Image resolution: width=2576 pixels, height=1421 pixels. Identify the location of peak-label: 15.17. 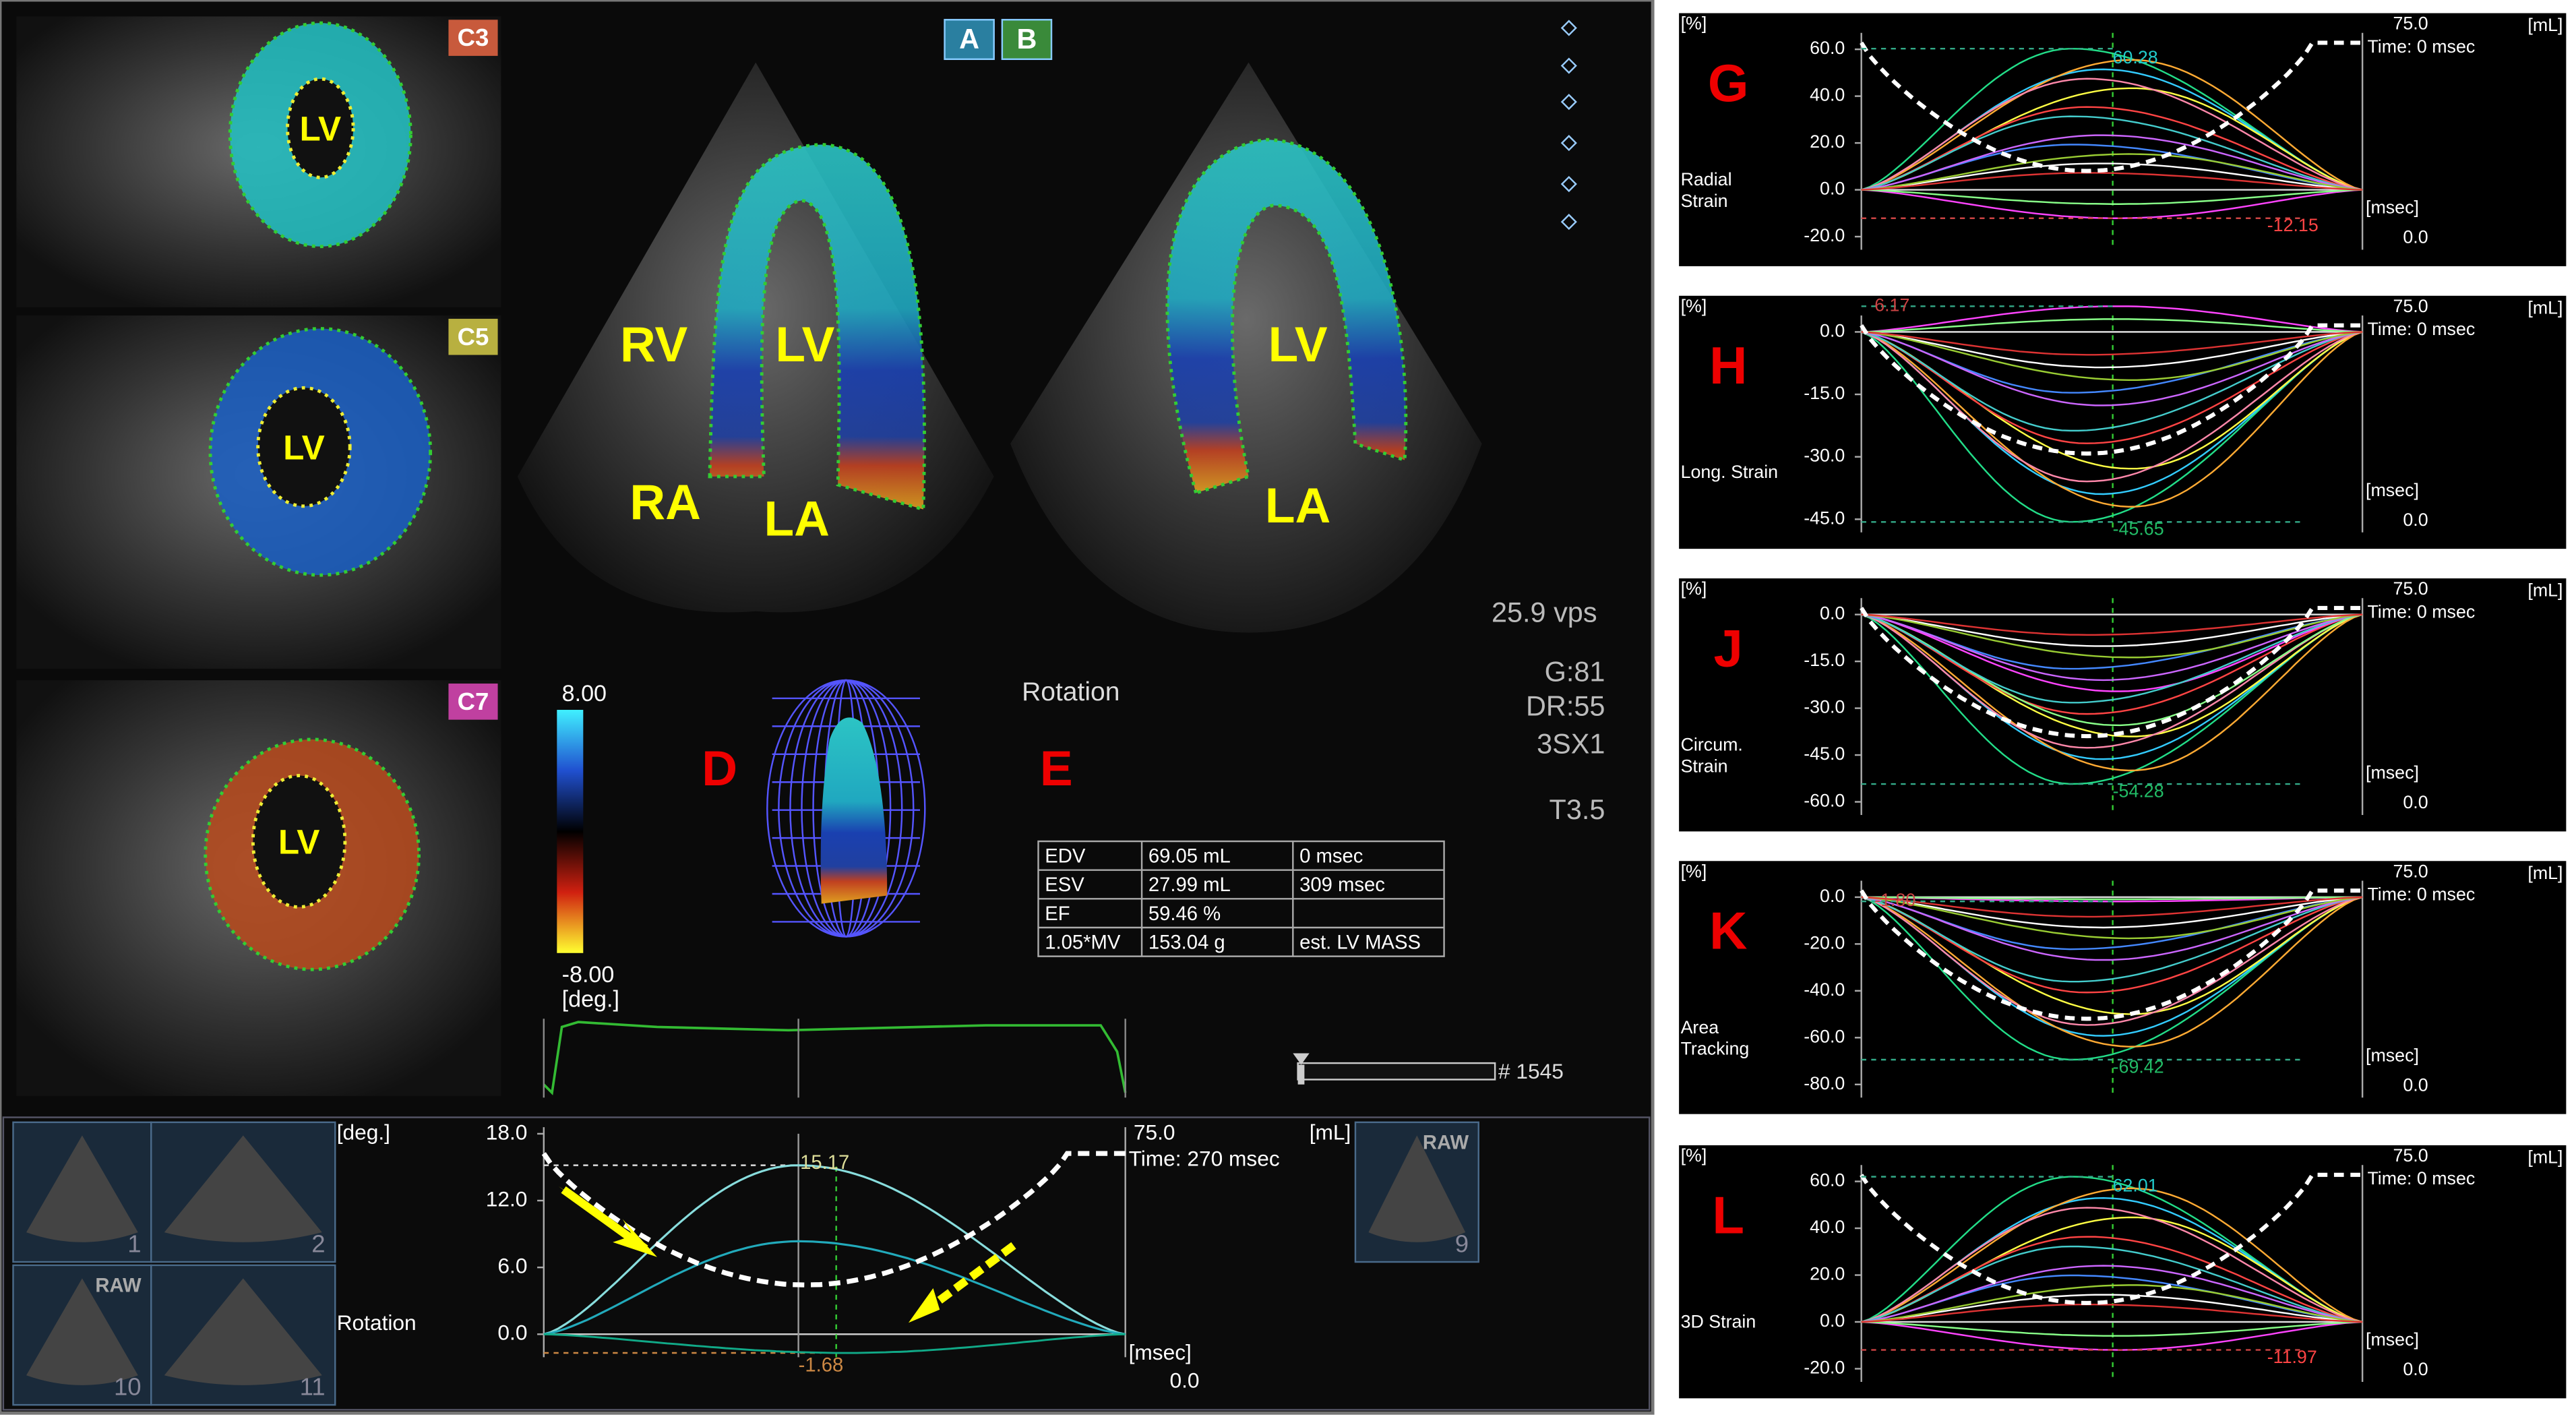
(824, 1163).